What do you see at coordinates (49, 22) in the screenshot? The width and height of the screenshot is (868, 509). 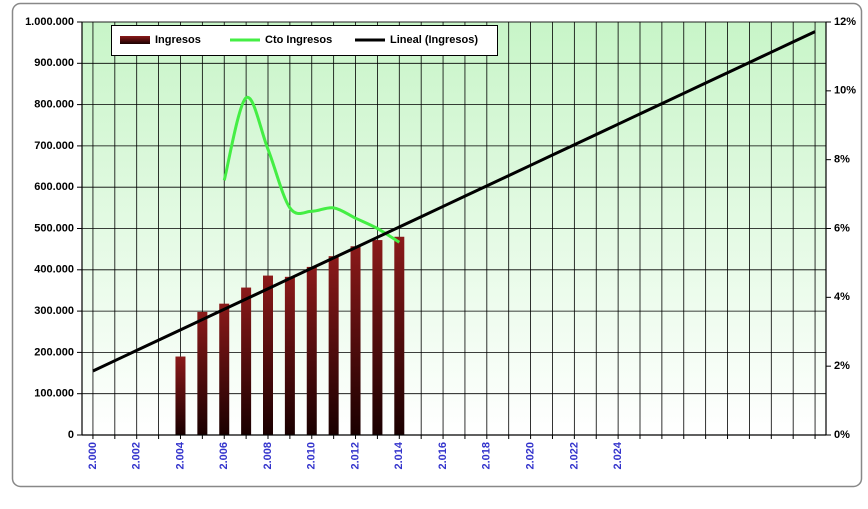 I see `y-tick-label: 1.000.000` at bounding box center [49, 22].